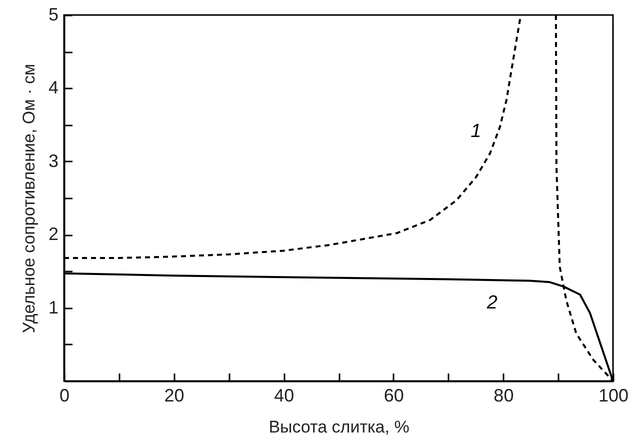  What do you see at coordinates (476, 131) in the screenshot?
I see `series-label: 1` at bounding box center [476, 131].